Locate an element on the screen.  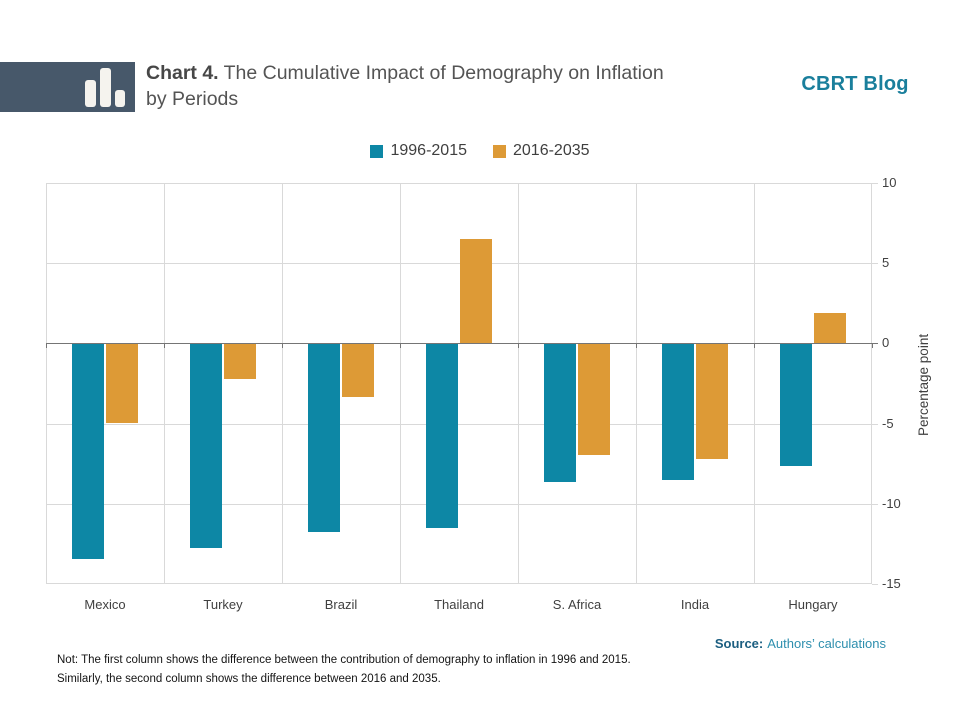
bar-2016-2035-Turkey is located at coordinates (240, 361).